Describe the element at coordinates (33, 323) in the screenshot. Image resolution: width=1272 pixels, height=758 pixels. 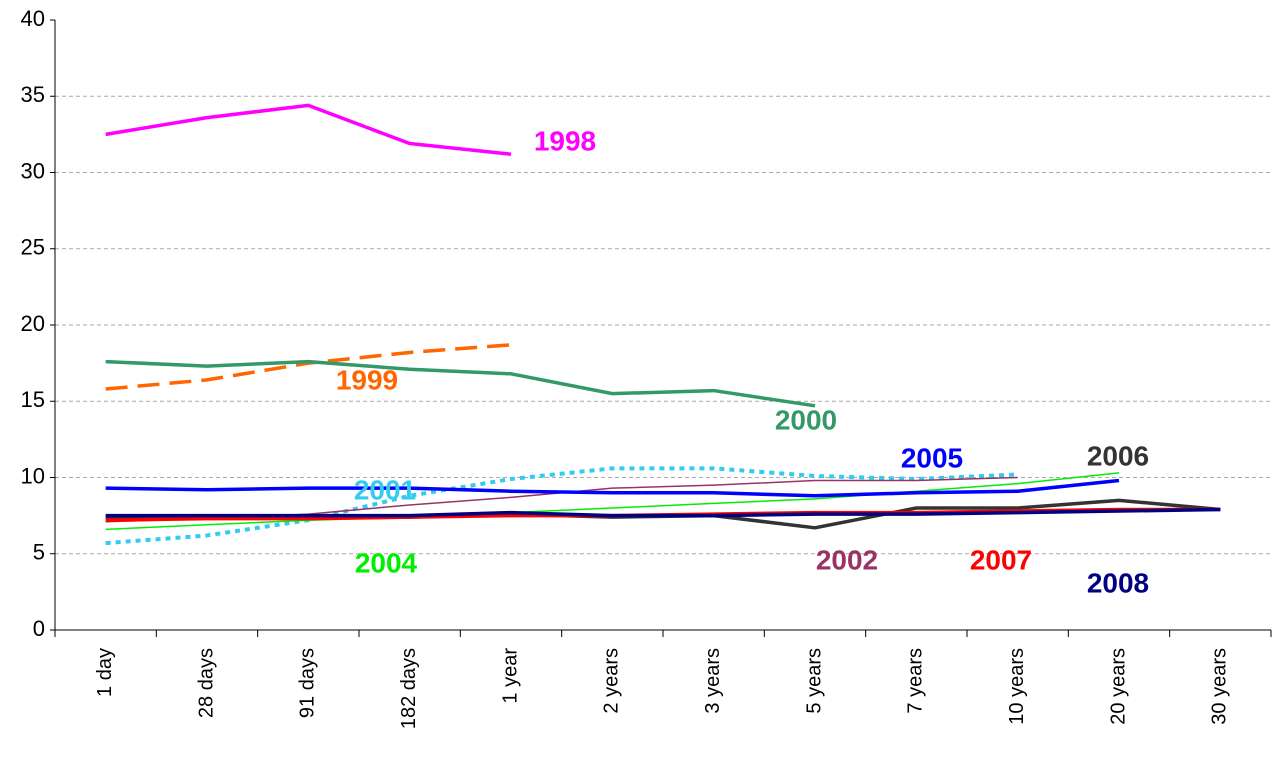
I see `y-tick-label: 20` at that location.